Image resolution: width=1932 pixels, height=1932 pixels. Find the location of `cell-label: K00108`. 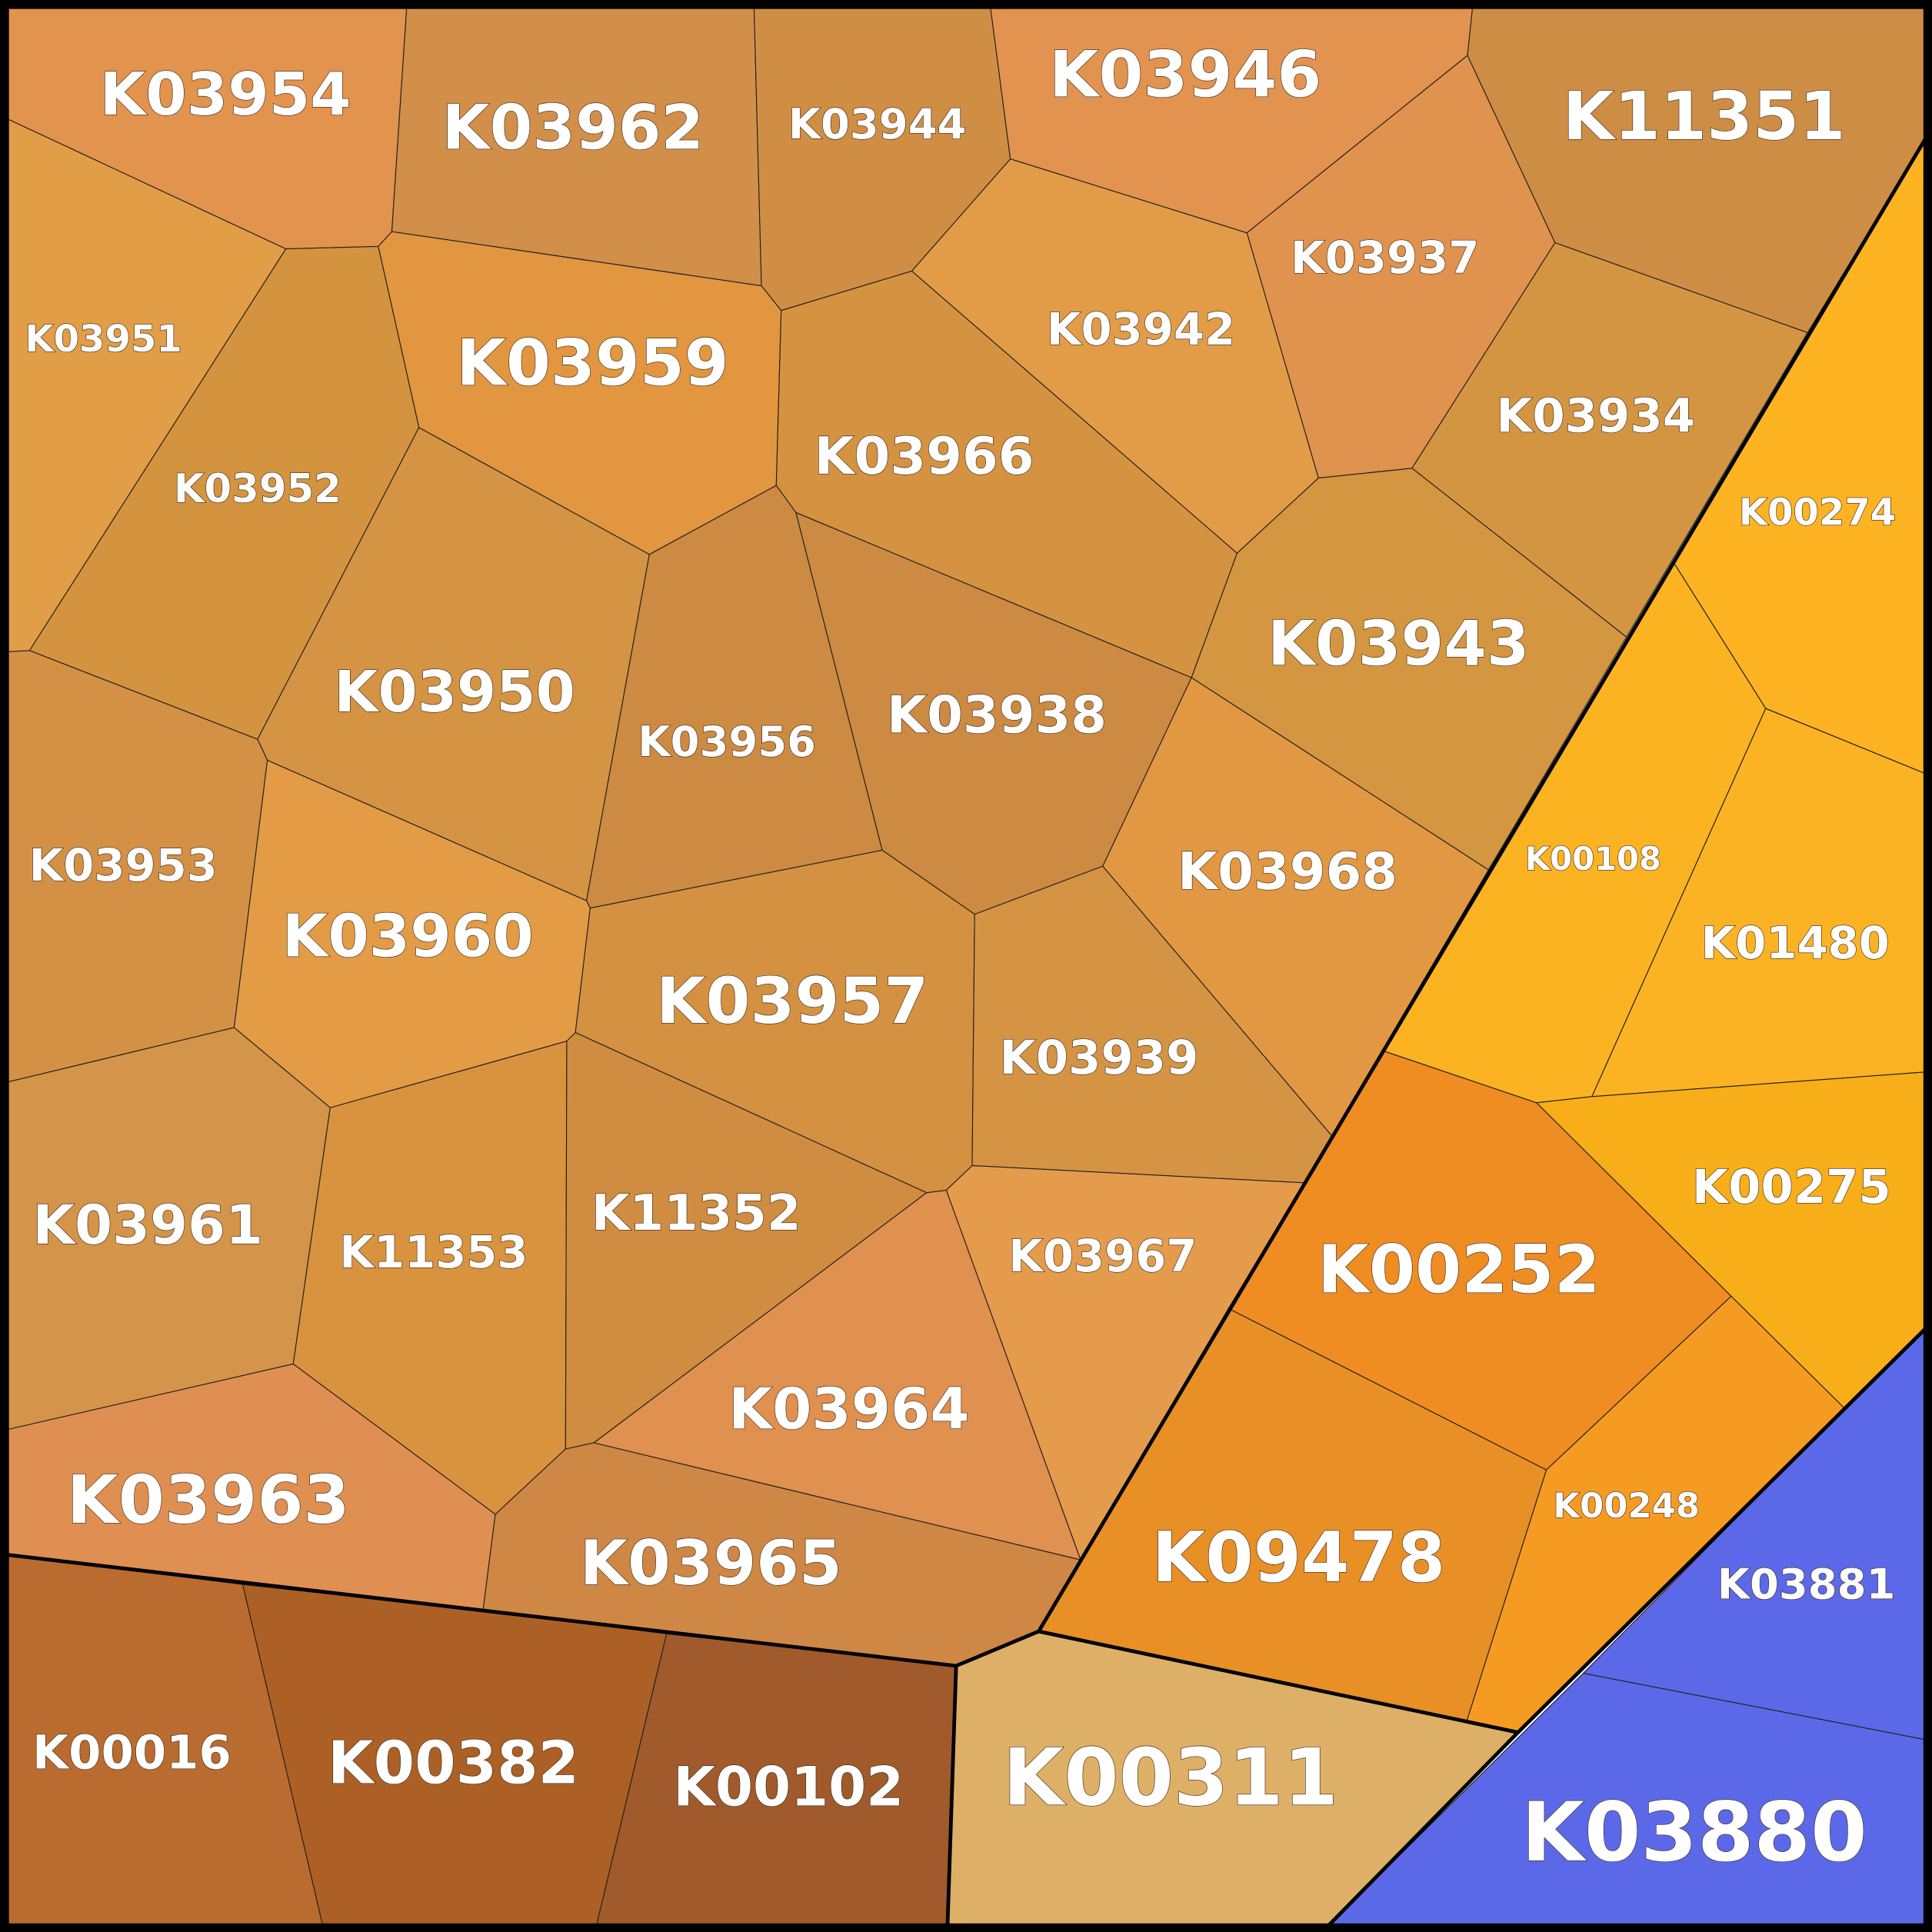

cell-label: K00108 is located at coordinates (1593, 859).